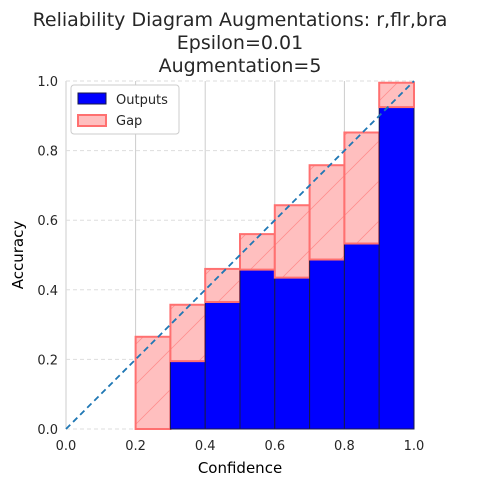 The width and height of the screenshot is (477, 486). Describe the element at coordinates (240, 468) in the screenshot. I see `x-axis-label: Confidence` at that location.